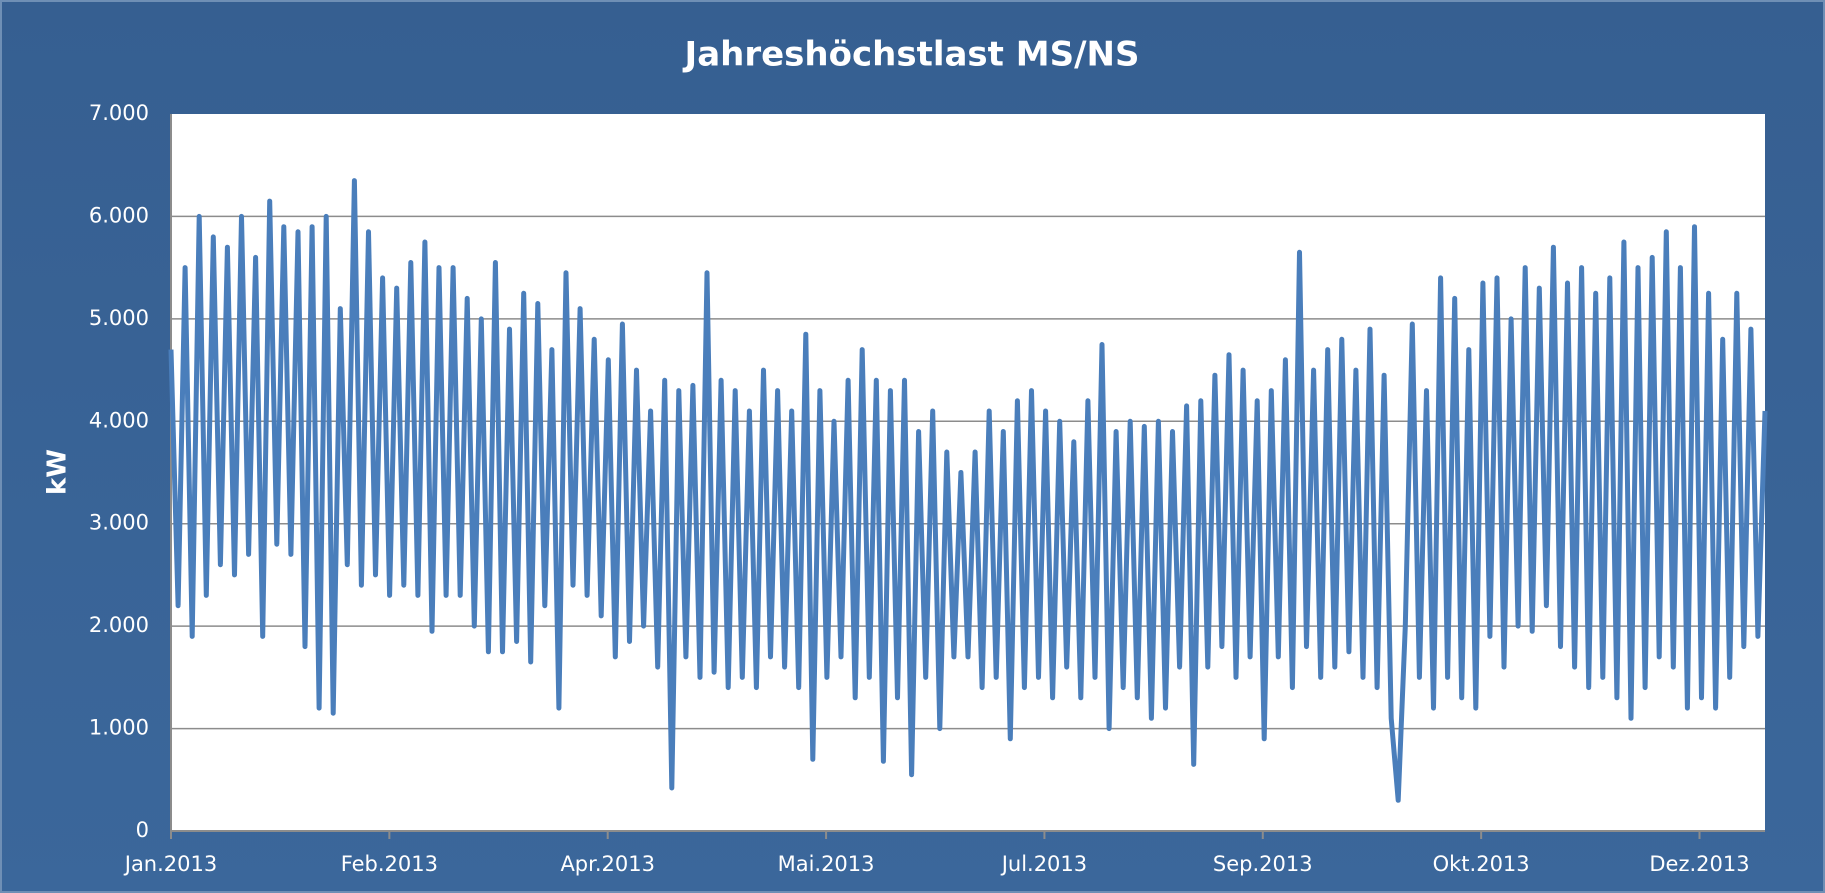  Describe the element at coordinates (607, 864) in the screenshot. I see `x-tick-label: Apr.2013` at that location.